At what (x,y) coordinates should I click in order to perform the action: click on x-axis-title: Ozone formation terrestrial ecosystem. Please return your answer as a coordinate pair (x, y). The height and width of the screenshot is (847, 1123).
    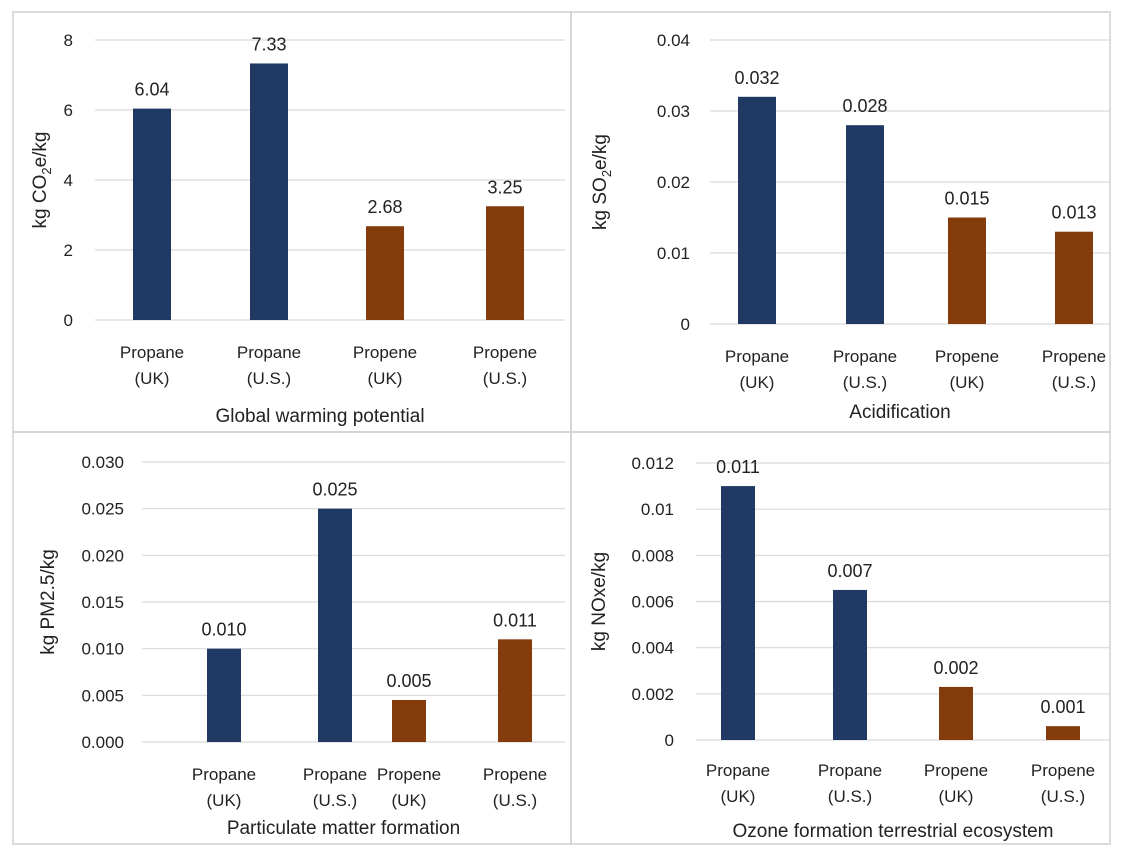
    Looking at the image, I should click on (892, 831).